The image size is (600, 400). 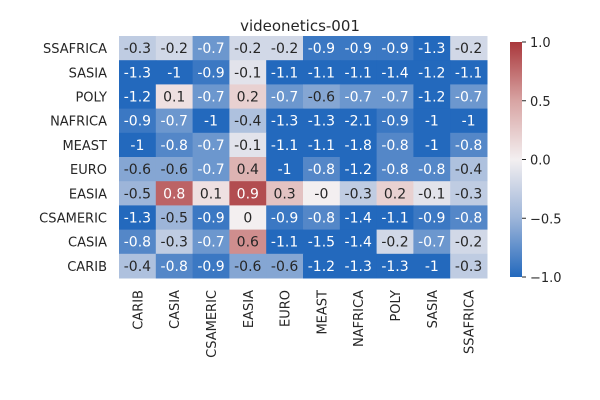 What do you see at coordinates (358, 194) in the screenshot?
I see `cell-value-label: -0.3` at bounding box center [358, 194].